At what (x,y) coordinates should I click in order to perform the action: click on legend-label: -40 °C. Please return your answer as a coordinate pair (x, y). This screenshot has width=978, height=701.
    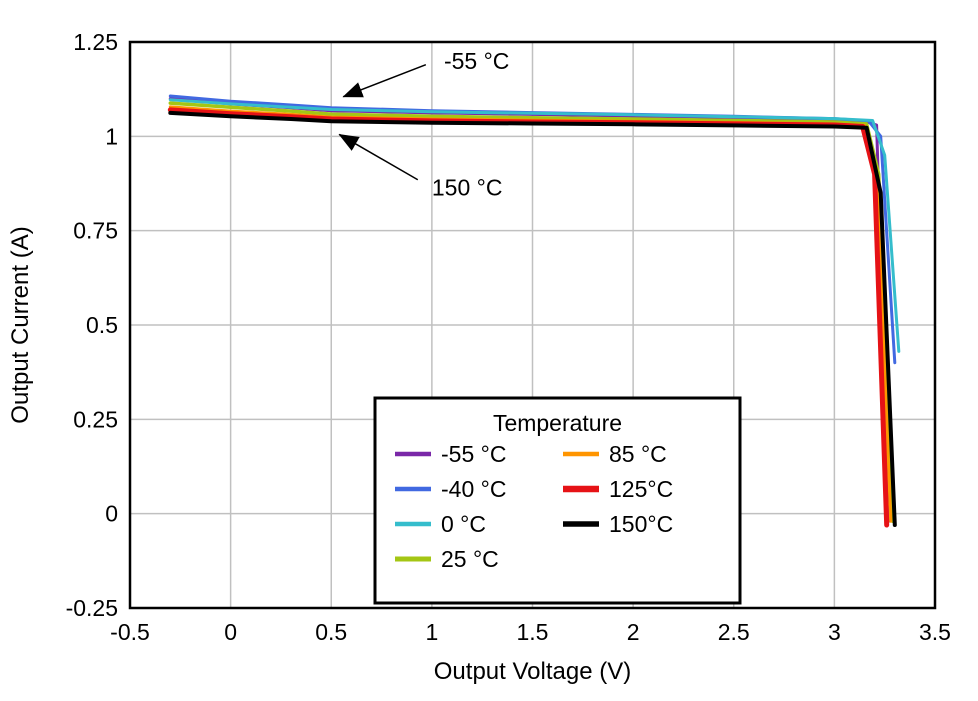
    Looking at the image, I should click on (473, 489).